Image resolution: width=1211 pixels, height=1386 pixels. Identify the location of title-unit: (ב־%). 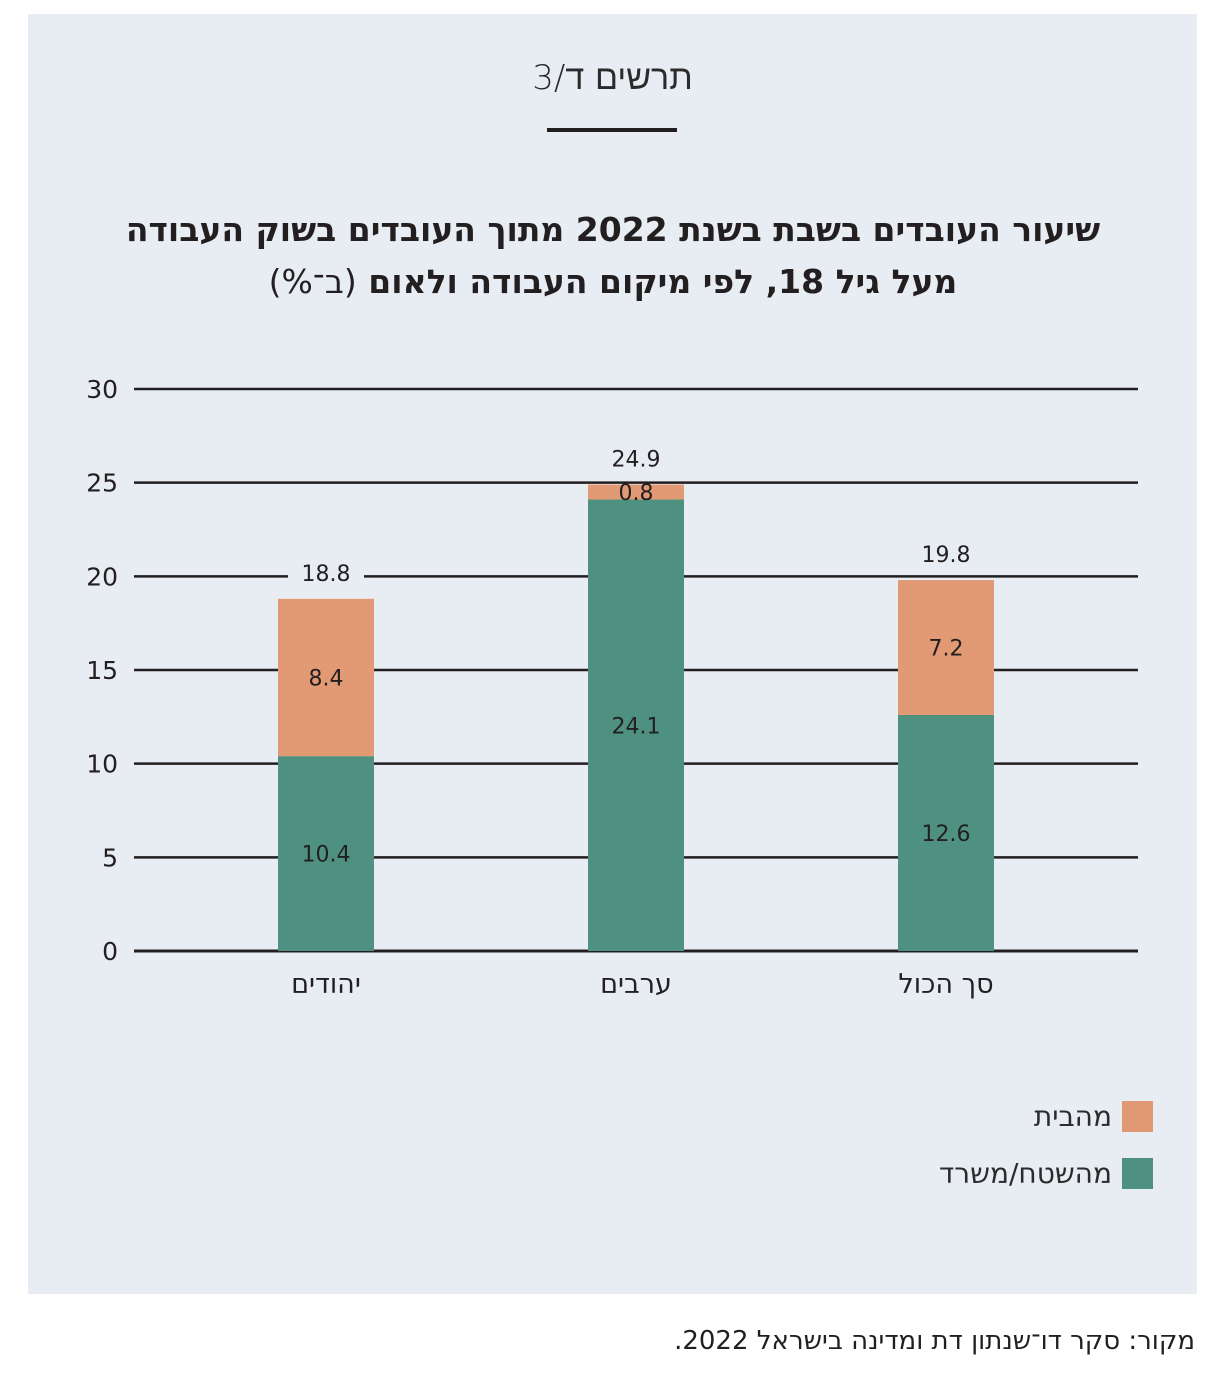
(312, 281).